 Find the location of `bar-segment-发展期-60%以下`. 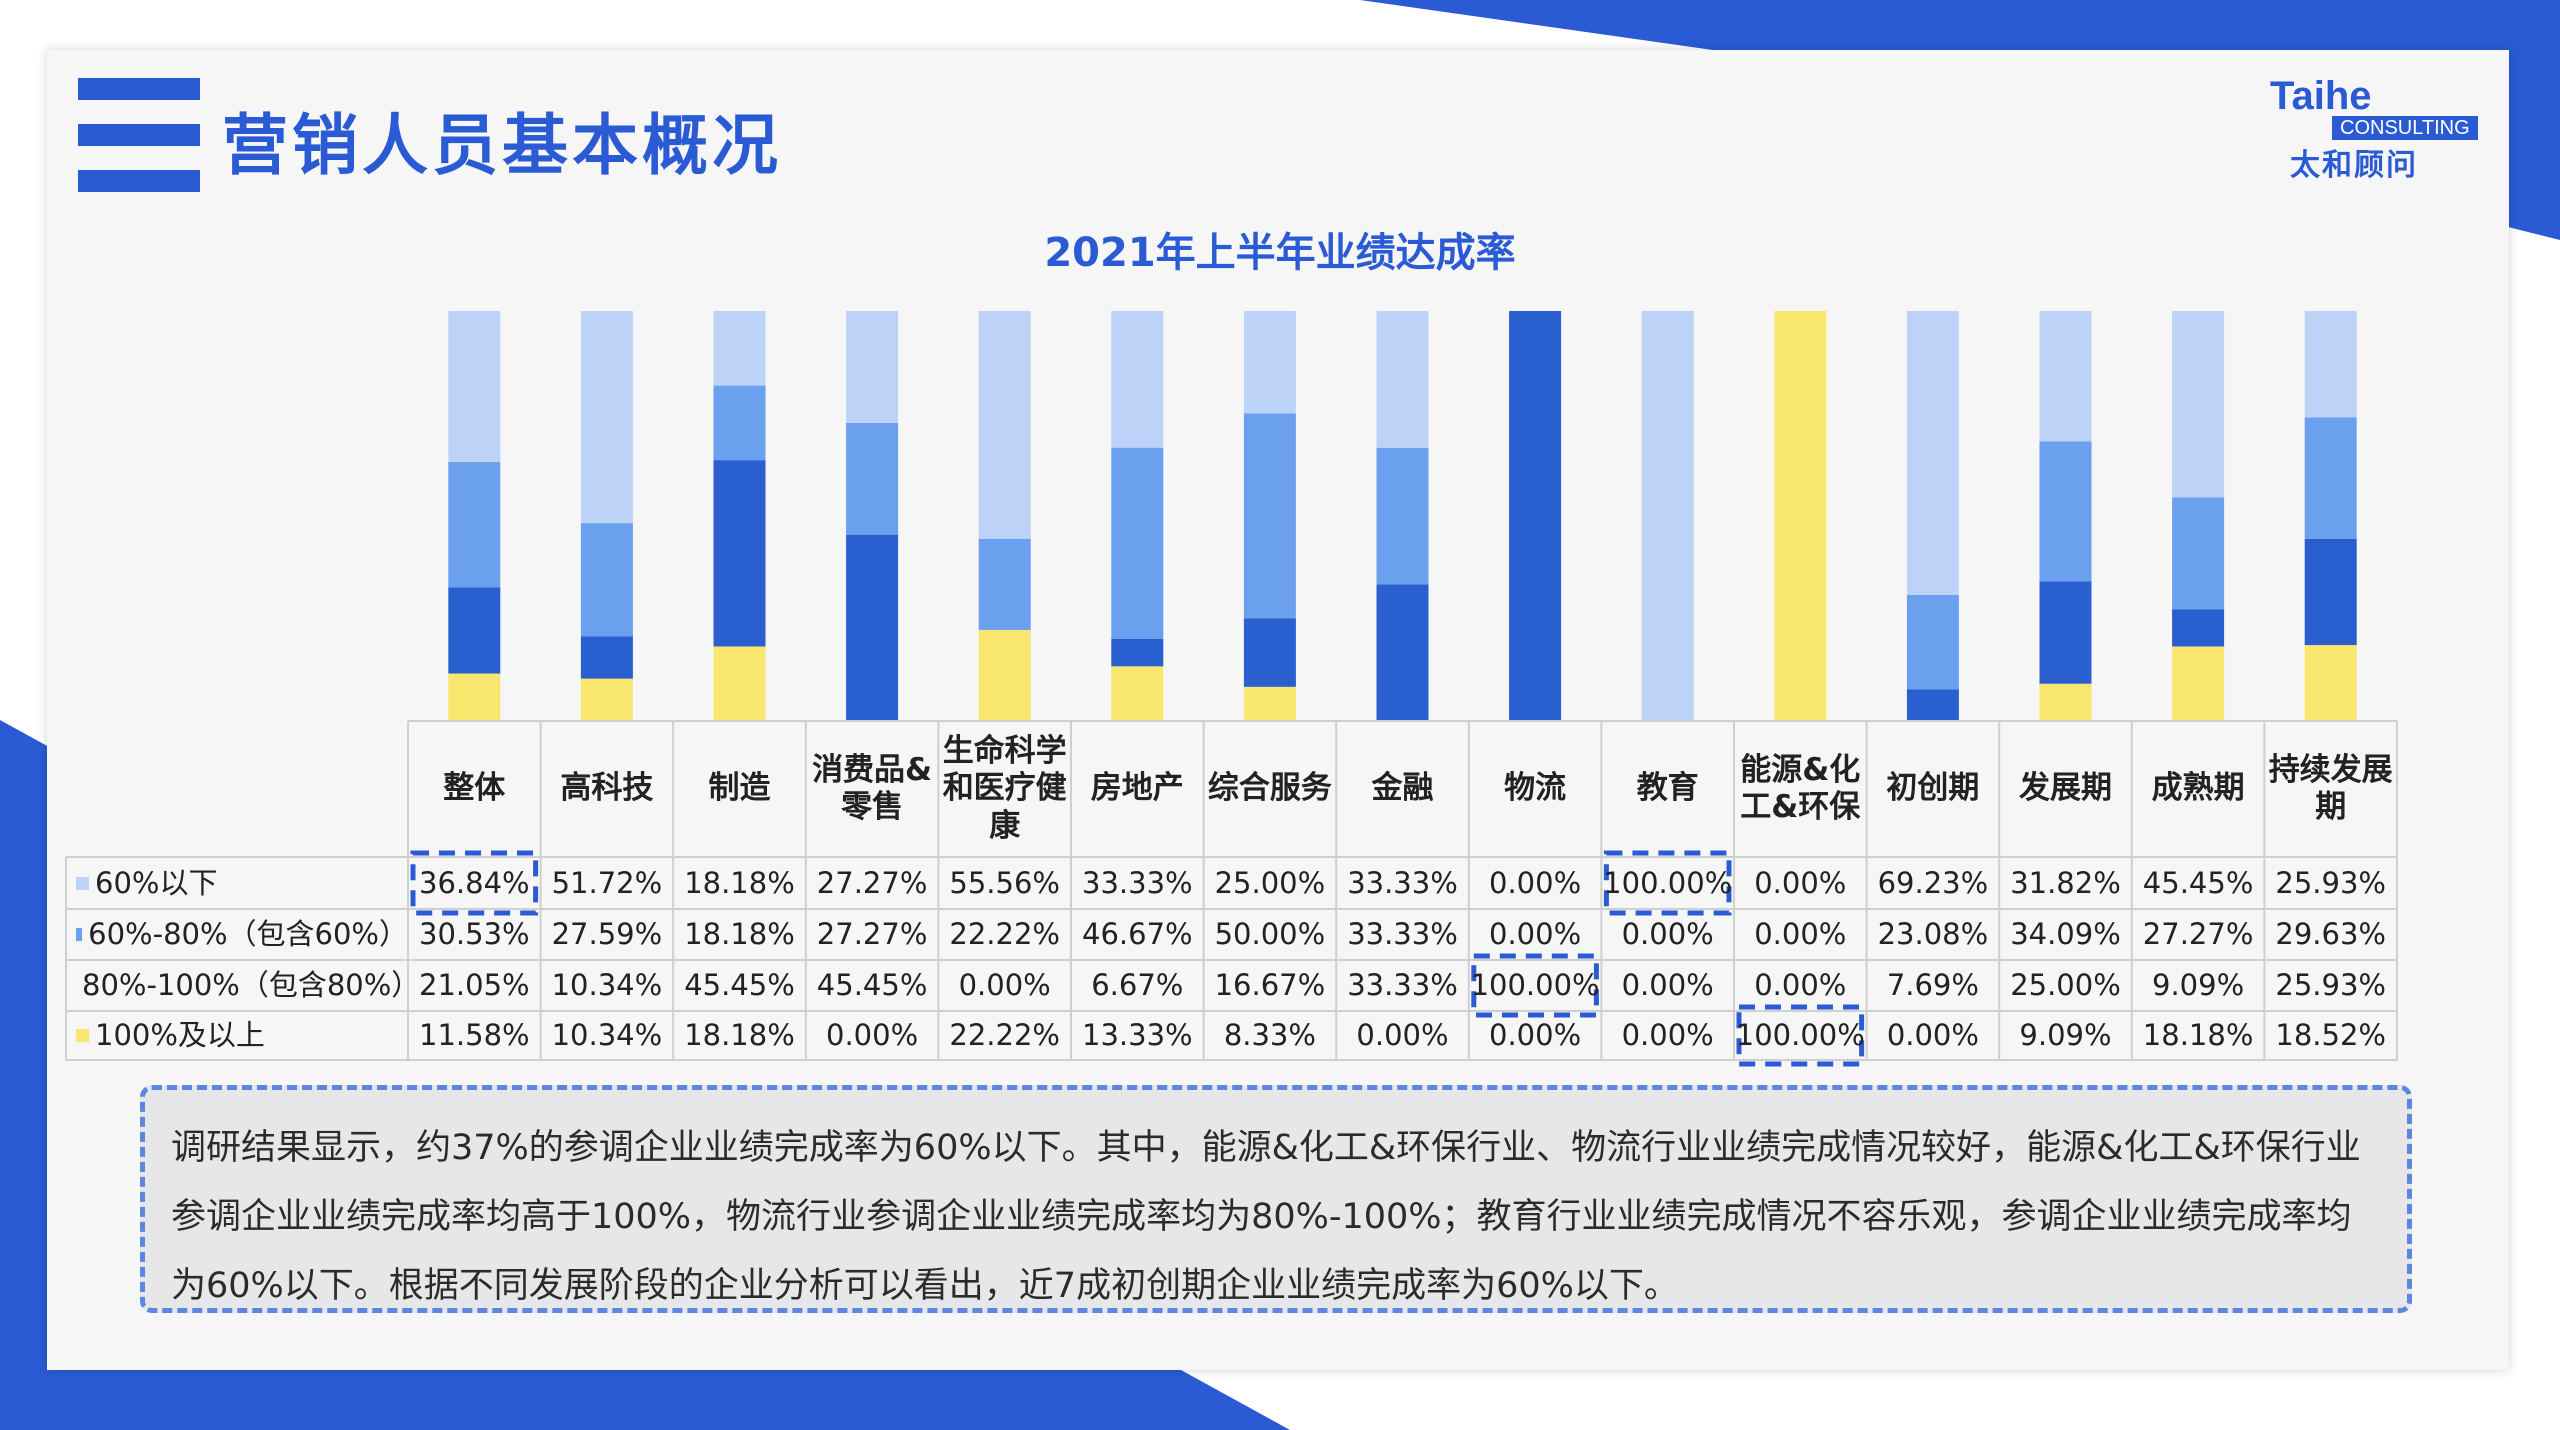

bar-segment-发展期-60%以下 is located at coordinates (2065, 376).